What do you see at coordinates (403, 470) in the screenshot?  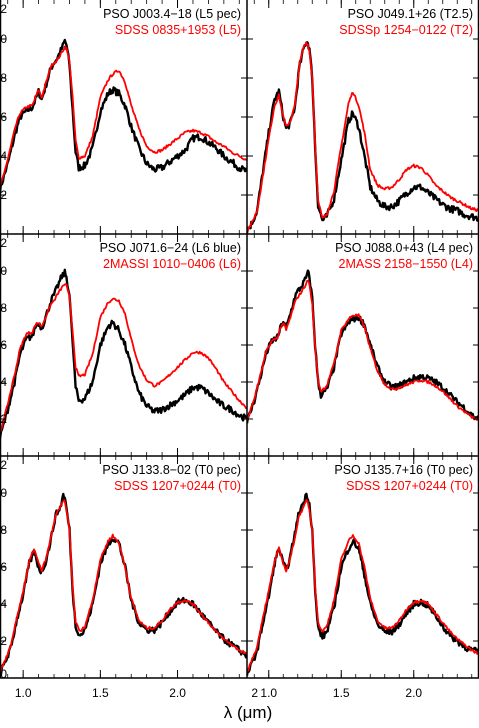 I see `legend-target-label: PSO J135.7+16 (T0 pec)` at bounding box center [403, 470].